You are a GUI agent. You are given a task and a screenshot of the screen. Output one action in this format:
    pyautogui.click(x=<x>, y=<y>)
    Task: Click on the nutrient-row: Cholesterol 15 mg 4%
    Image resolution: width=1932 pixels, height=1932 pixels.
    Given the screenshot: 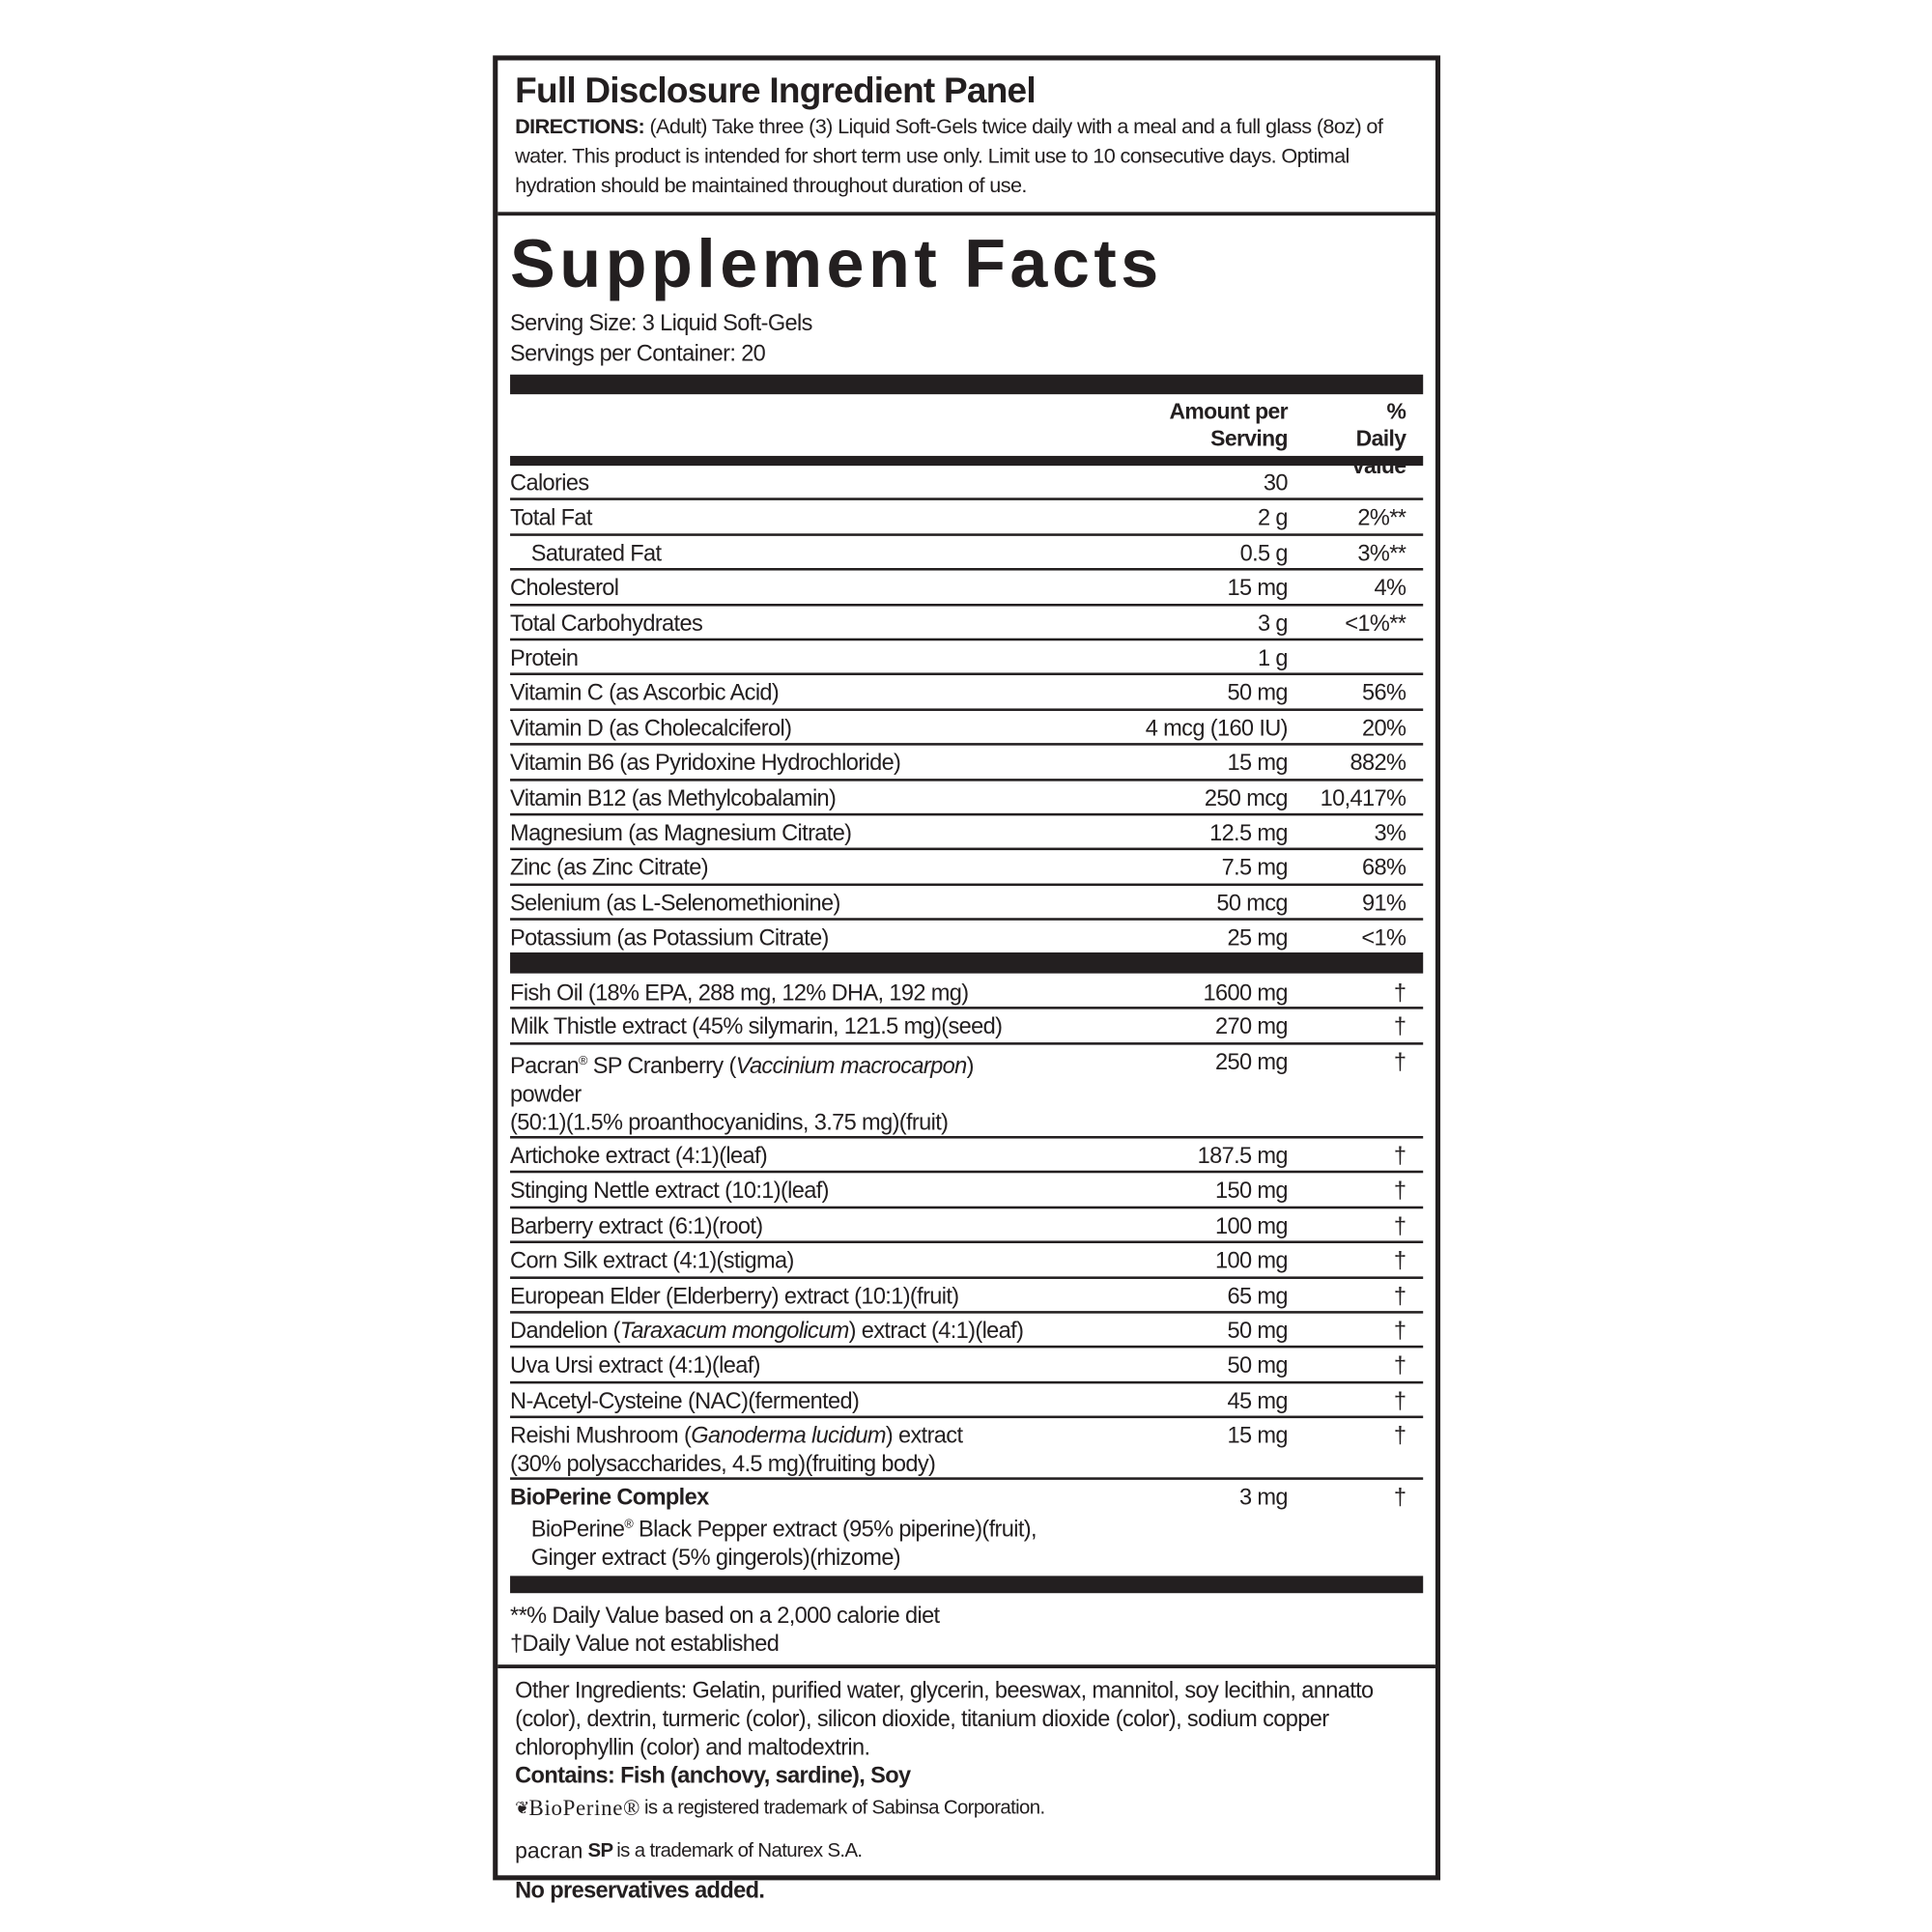 What is the action you would take?
    pyautogui.click(x=967, y=588)
    